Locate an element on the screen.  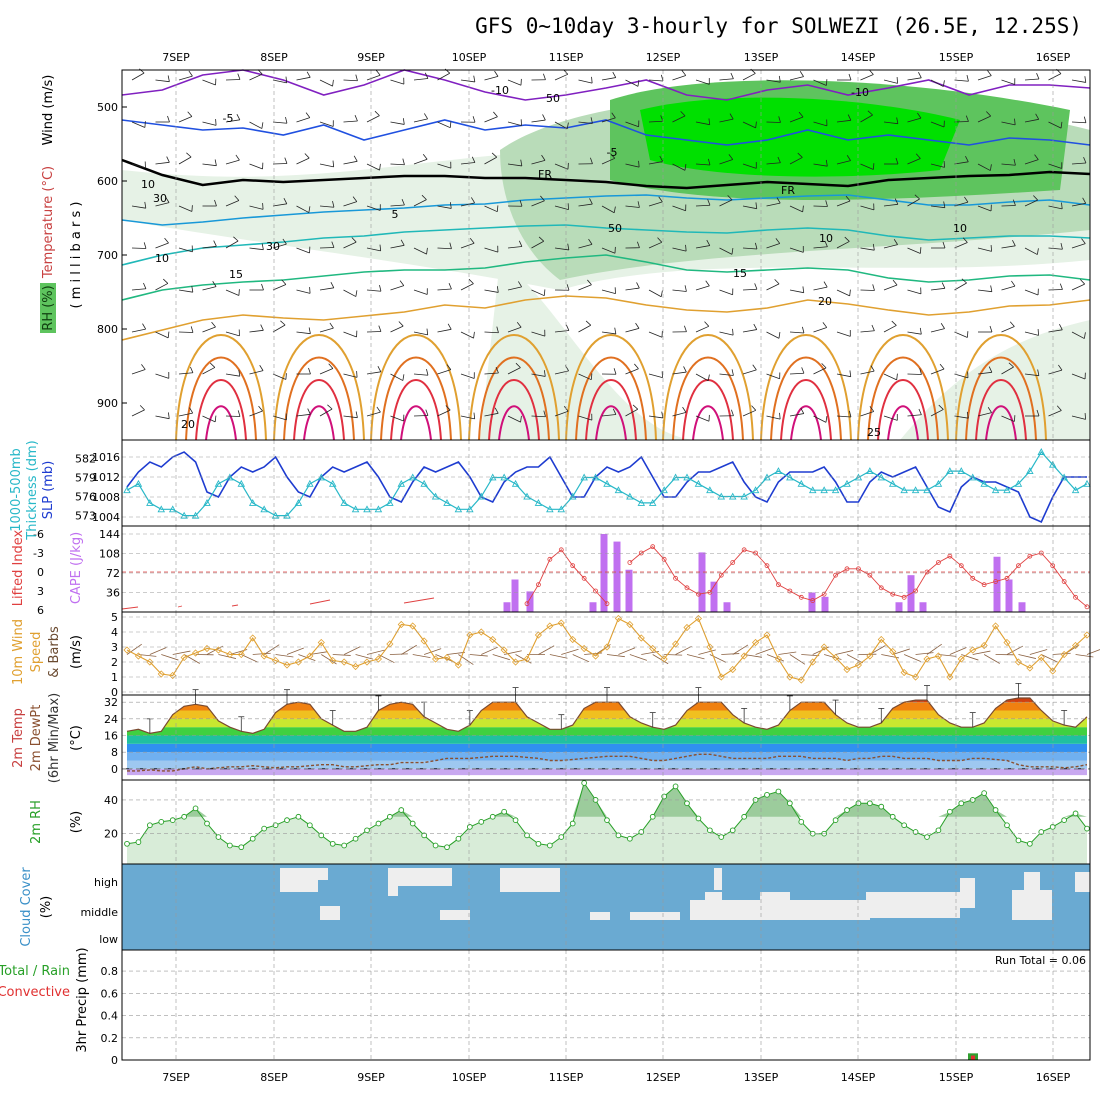
dewpt-line is located at coordinates (607, 762).